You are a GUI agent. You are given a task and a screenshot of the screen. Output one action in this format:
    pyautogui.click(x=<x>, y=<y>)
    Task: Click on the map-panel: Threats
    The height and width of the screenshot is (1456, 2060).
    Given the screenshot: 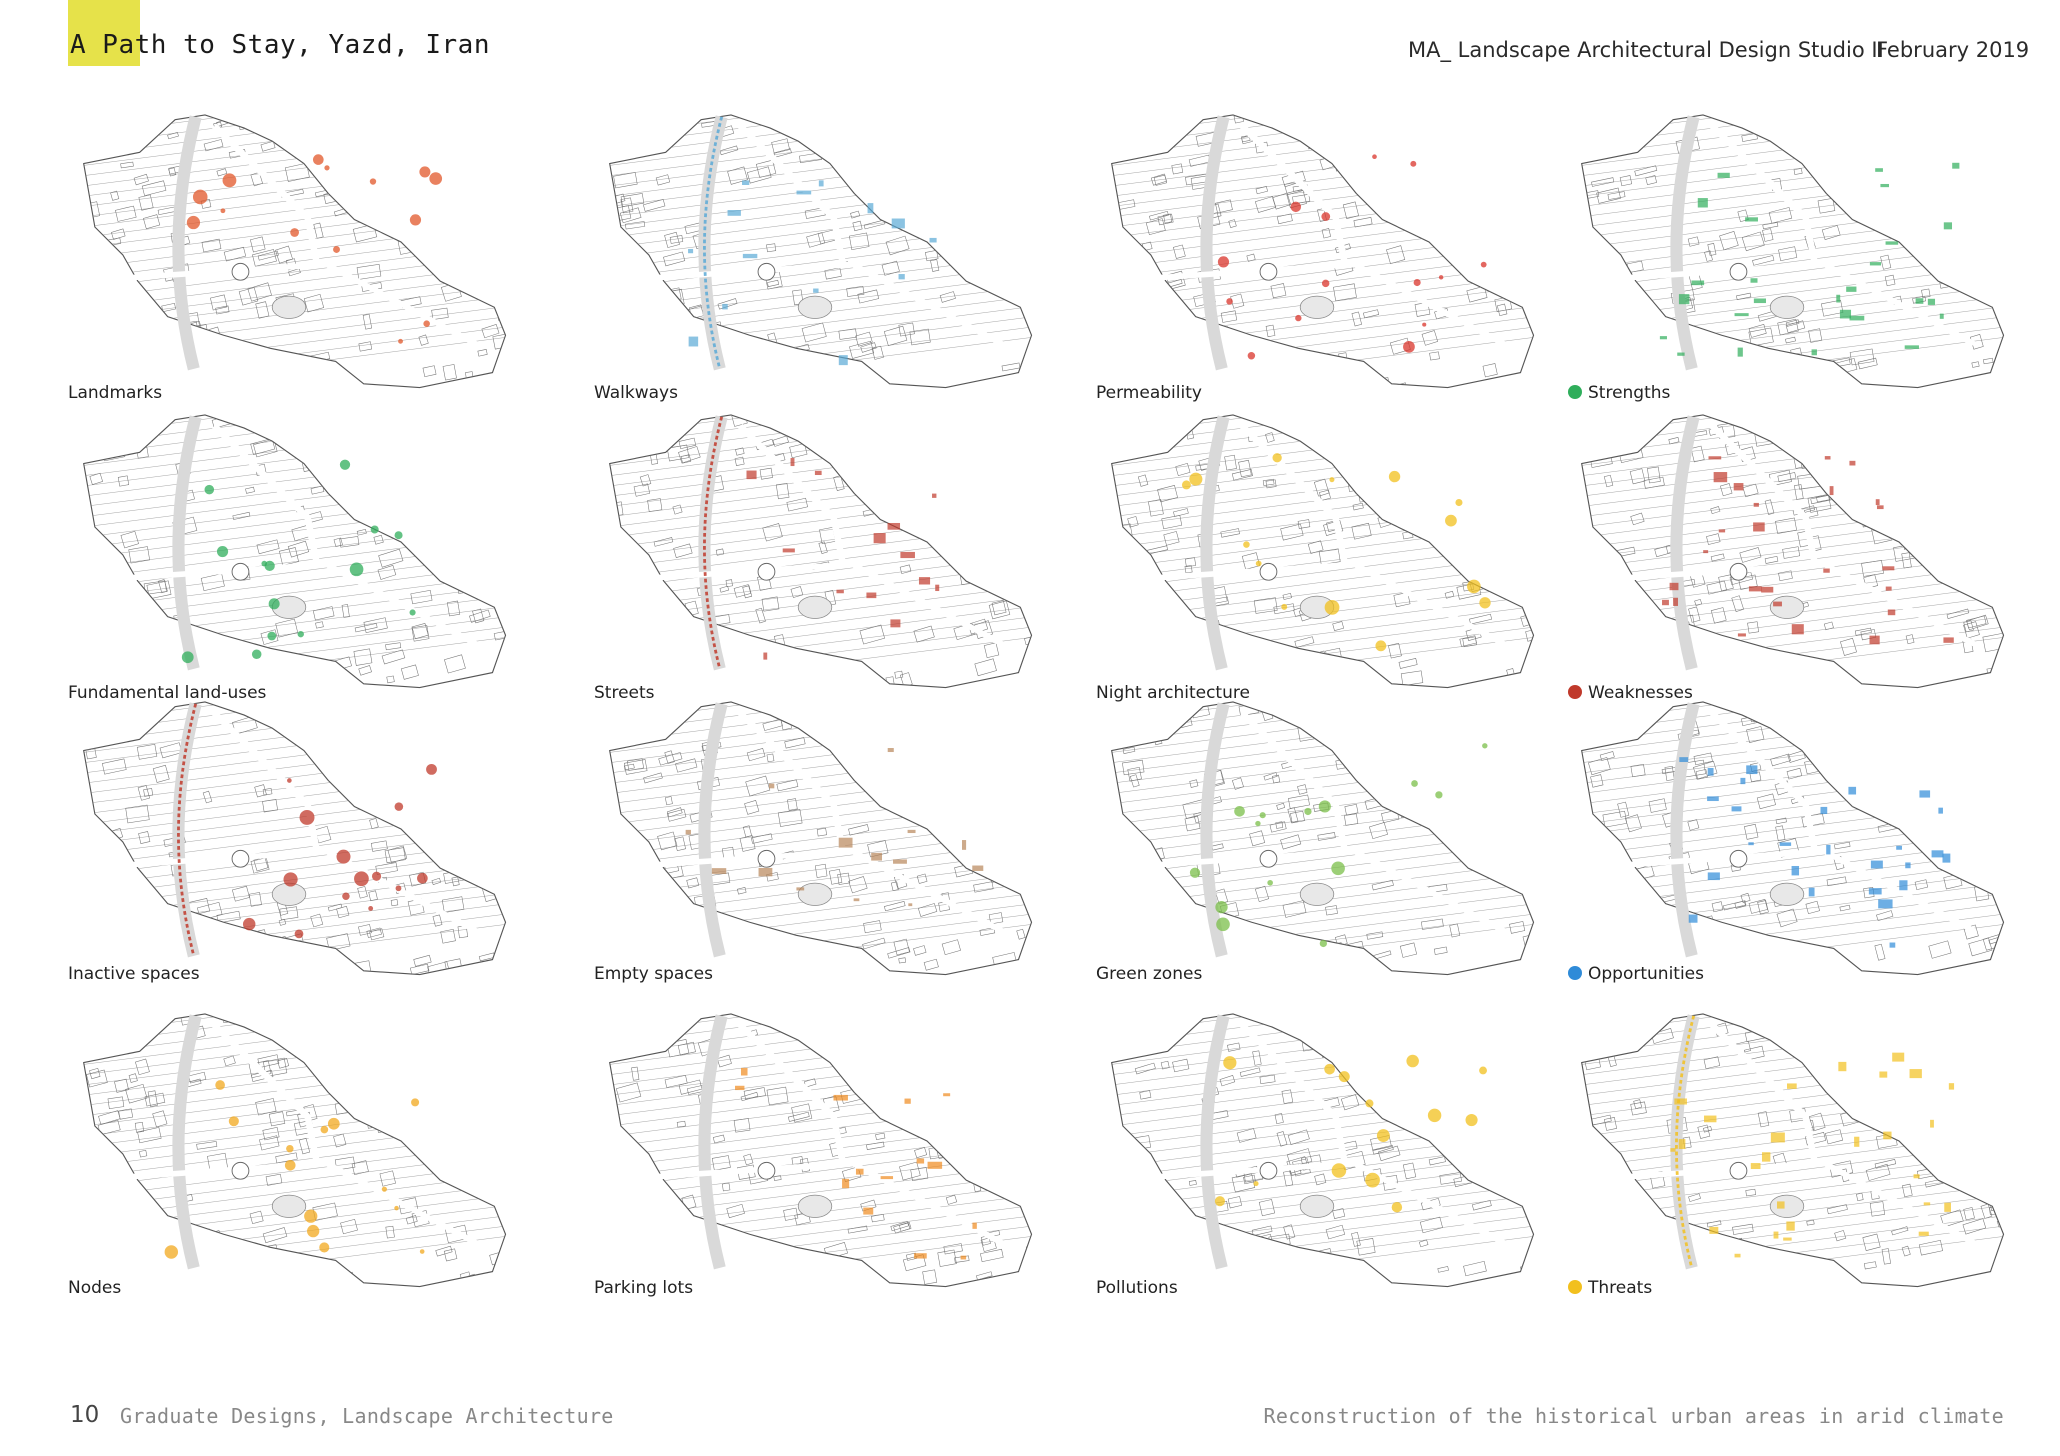 What is the action you would take?
    pyautogui.click(x=1801, y=1163)
    